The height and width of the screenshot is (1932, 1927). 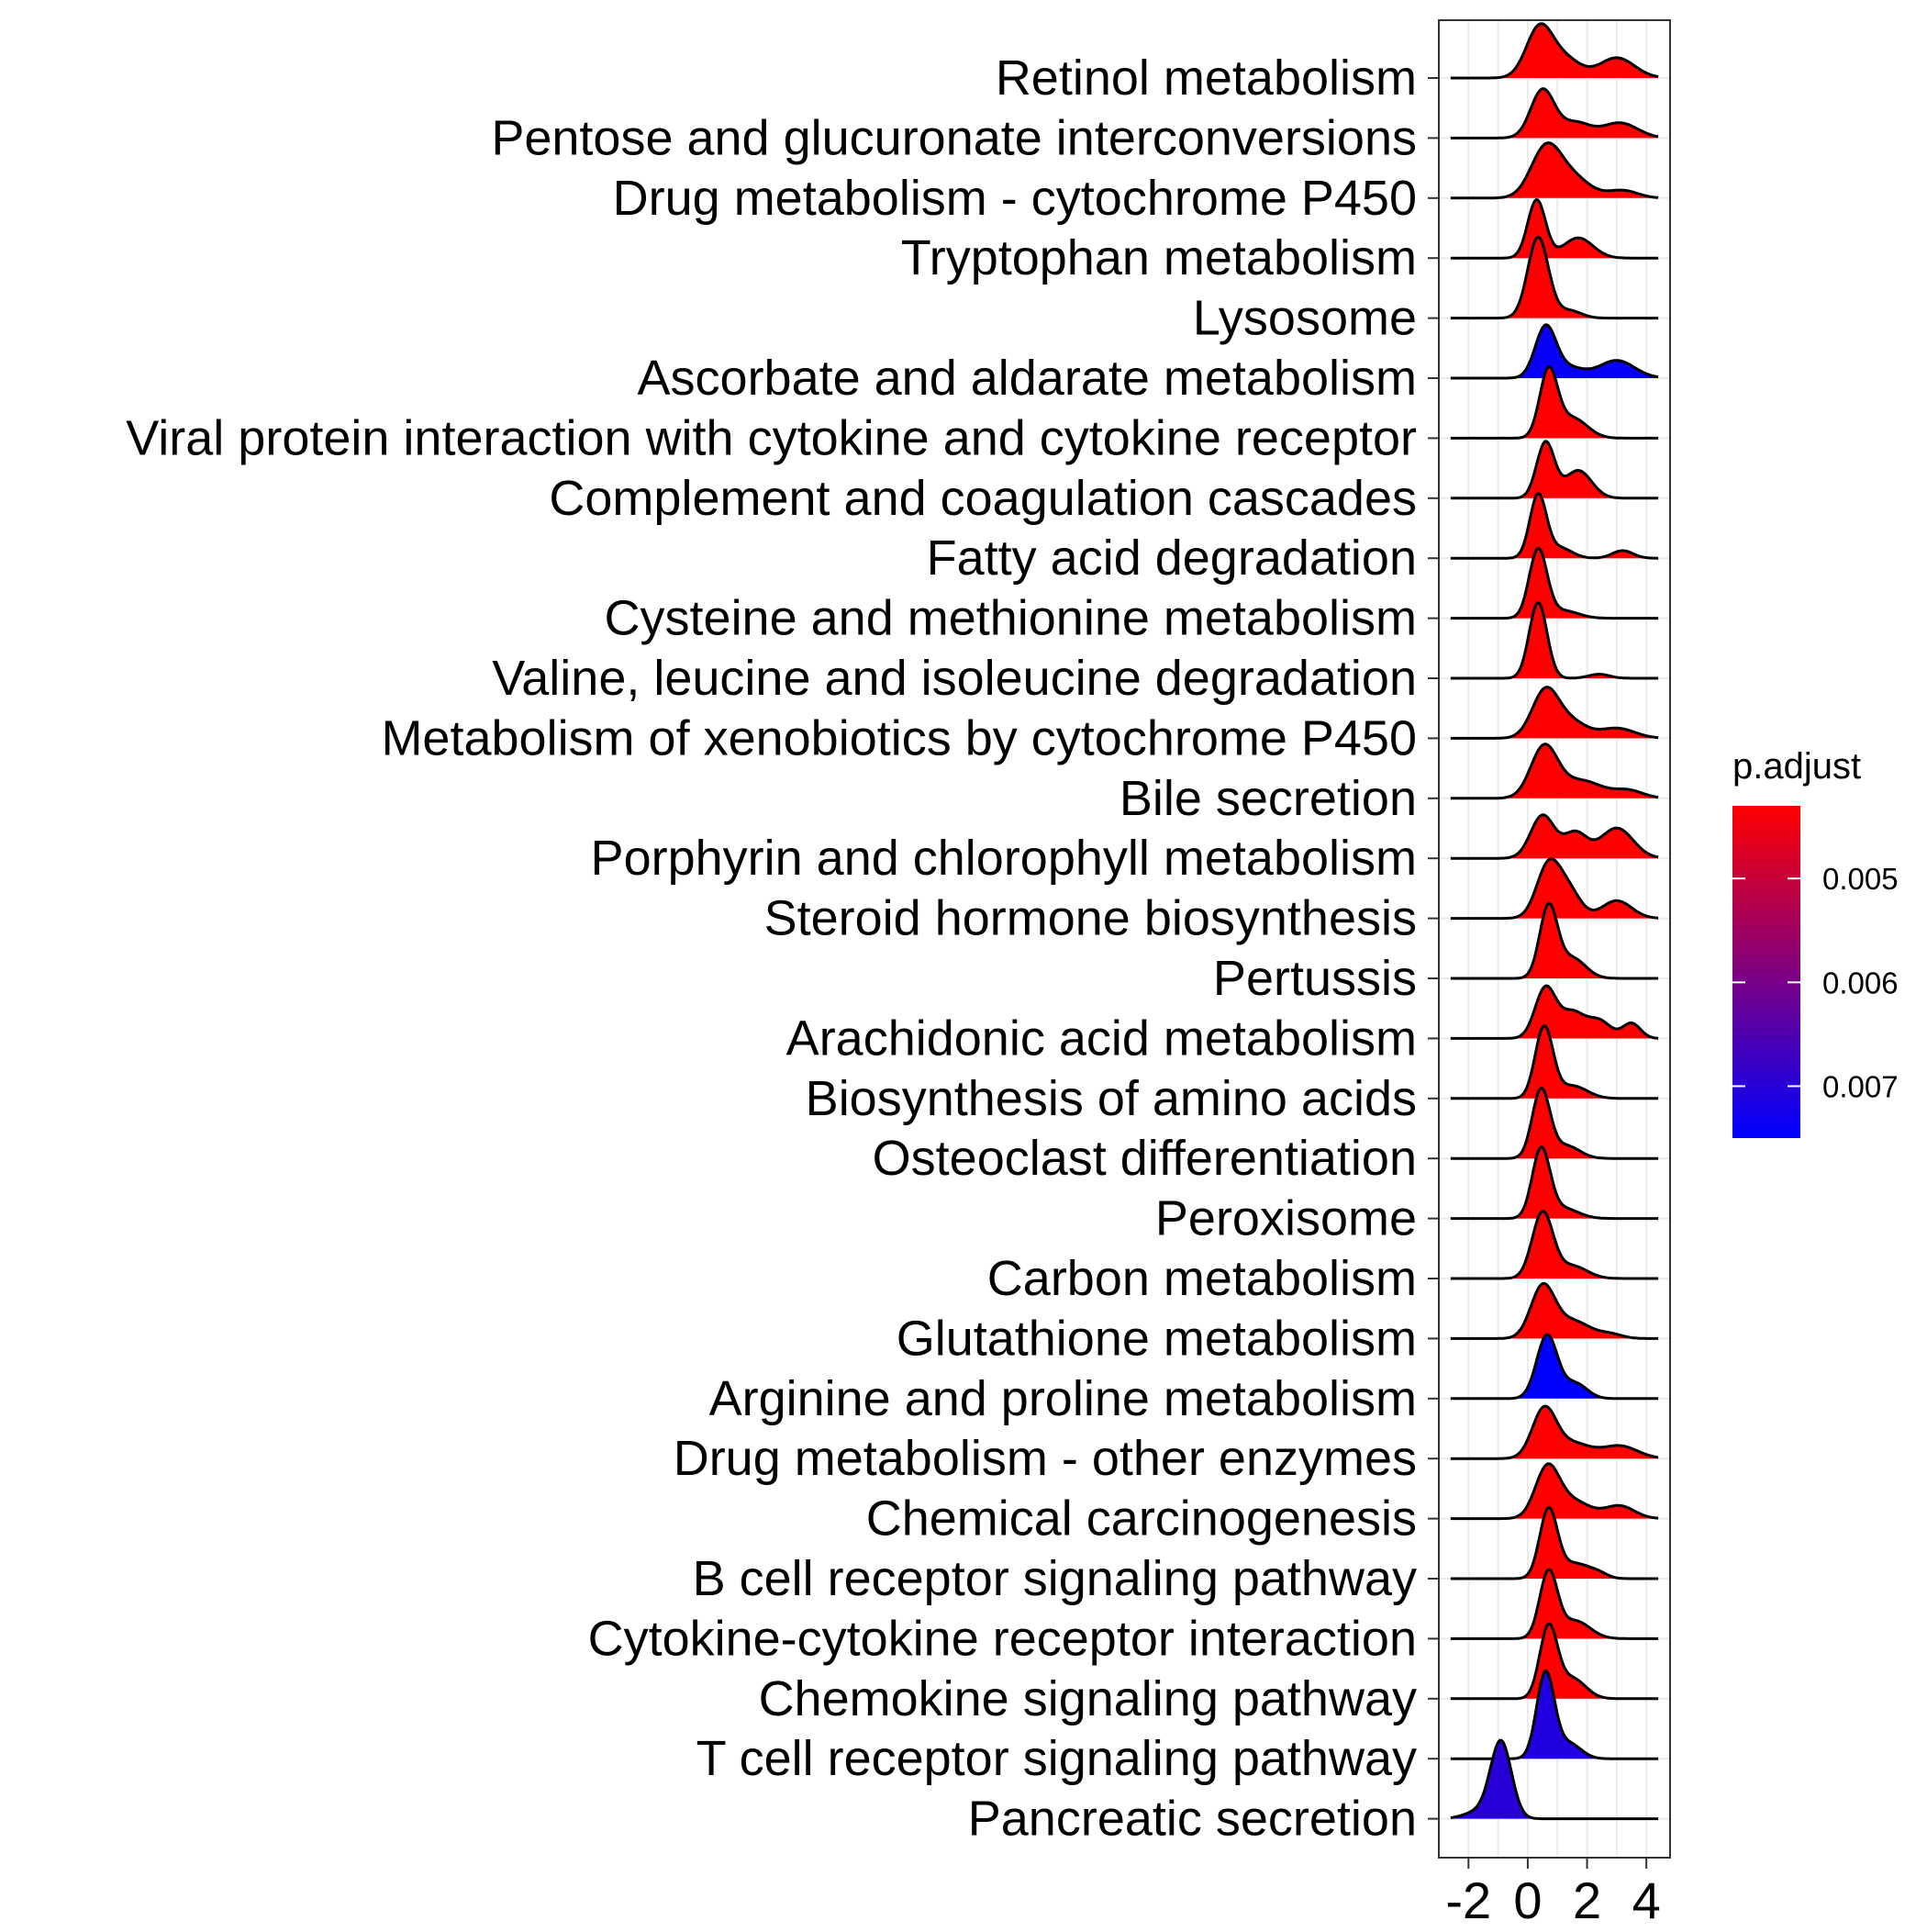 I want to click on panel-border, so click(x=1554, y=939).